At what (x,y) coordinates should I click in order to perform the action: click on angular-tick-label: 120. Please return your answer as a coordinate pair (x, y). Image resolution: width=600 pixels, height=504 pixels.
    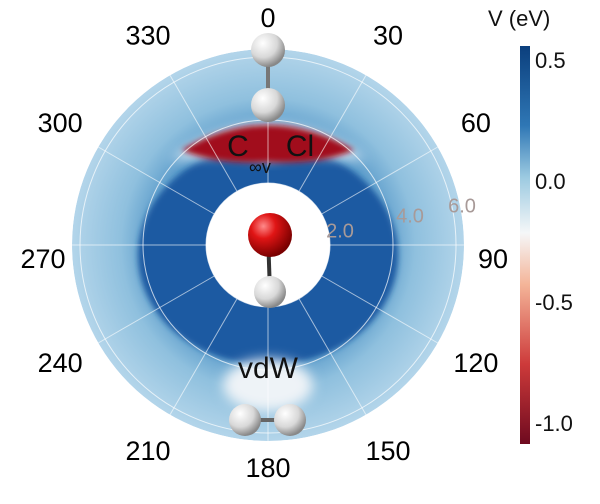
    Looking at the image, I should click on (475, 363).